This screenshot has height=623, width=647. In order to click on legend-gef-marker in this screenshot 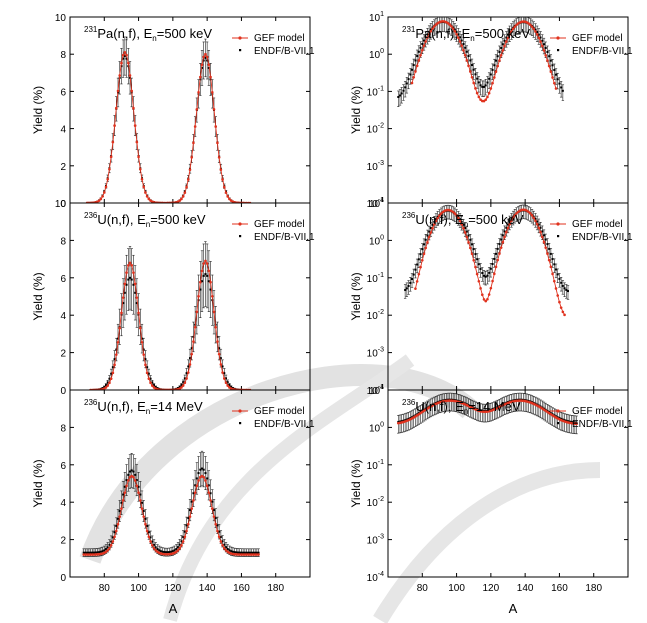, I will do `click(240, 224)`.